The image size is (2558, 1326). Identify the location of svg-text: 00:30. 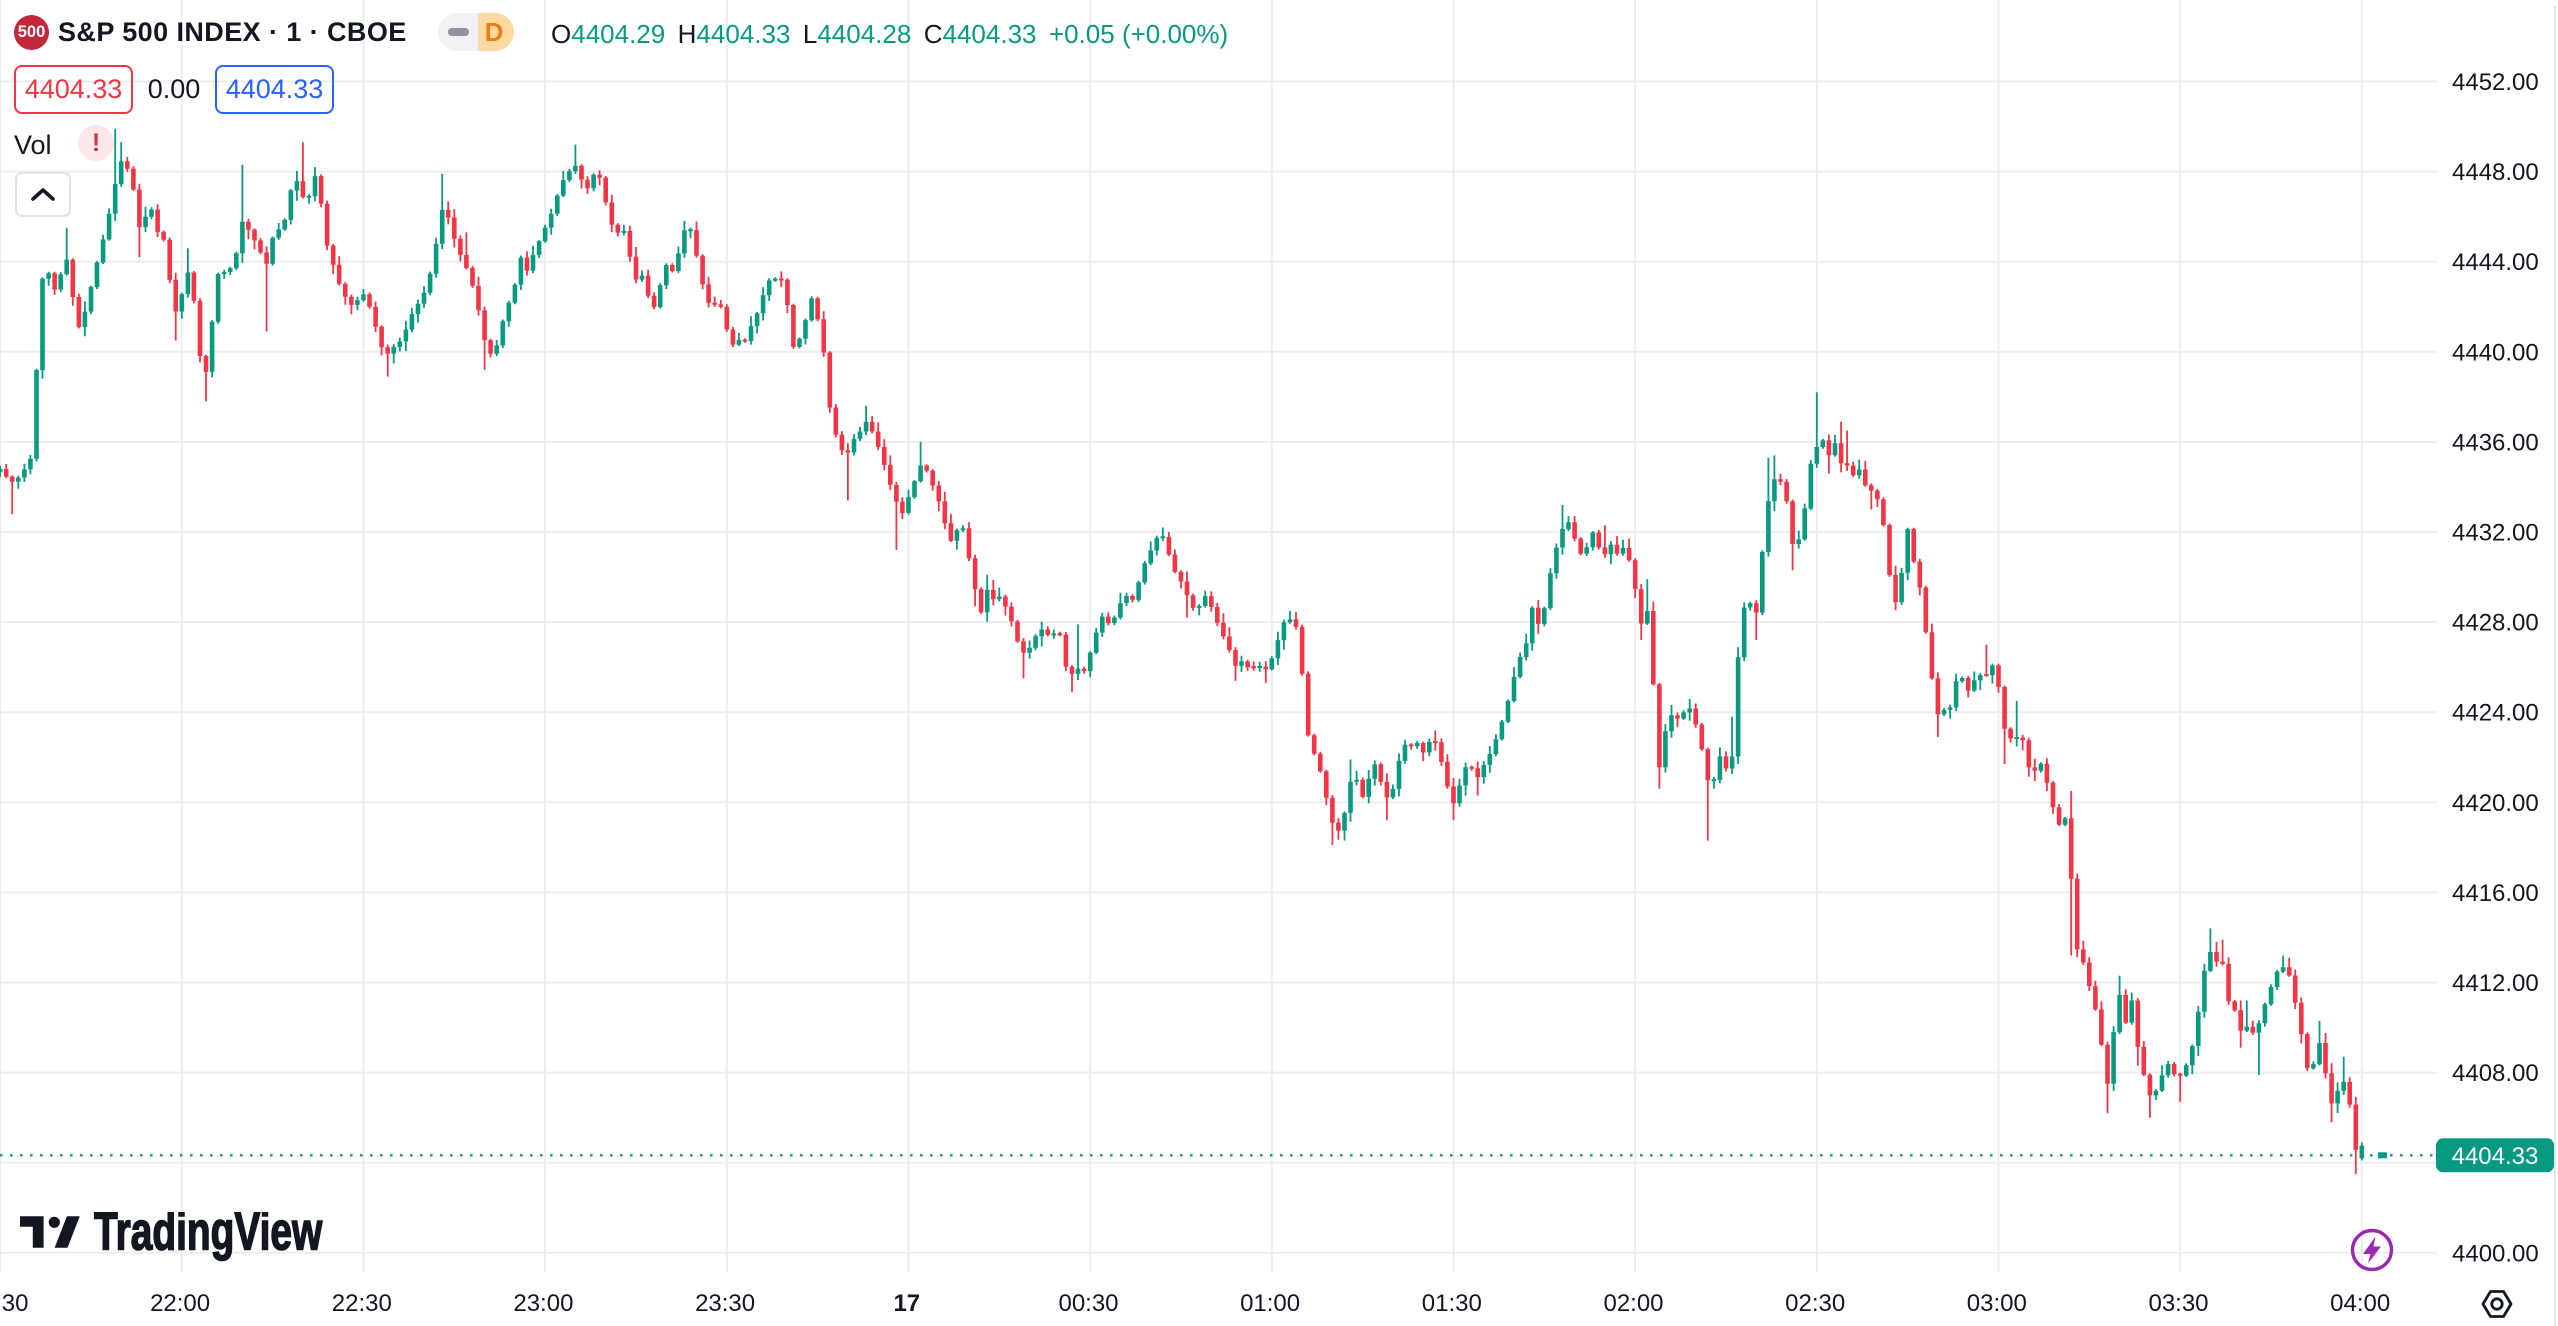
(1088, 1303).